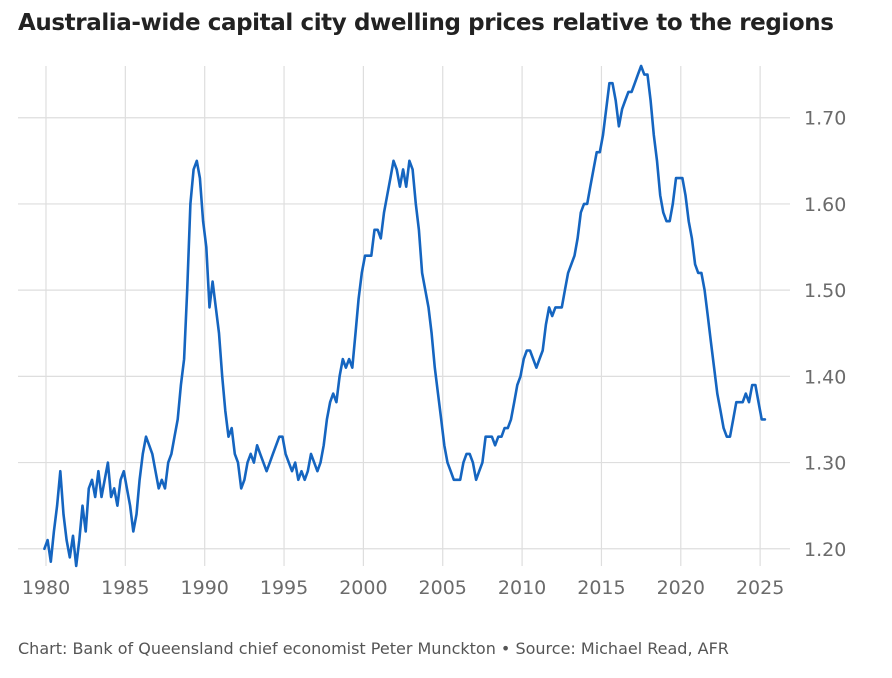 The image size is (892, 678). I want to click on y-axis-ticks: 1.20 1.30 1.40 1.50 1.60 1.70, so click(825, 334).